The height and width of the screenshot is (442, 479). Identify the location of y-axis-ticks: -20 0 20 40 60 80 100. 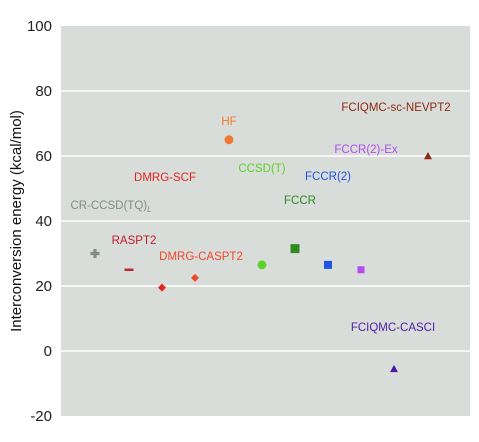
(39, 221).